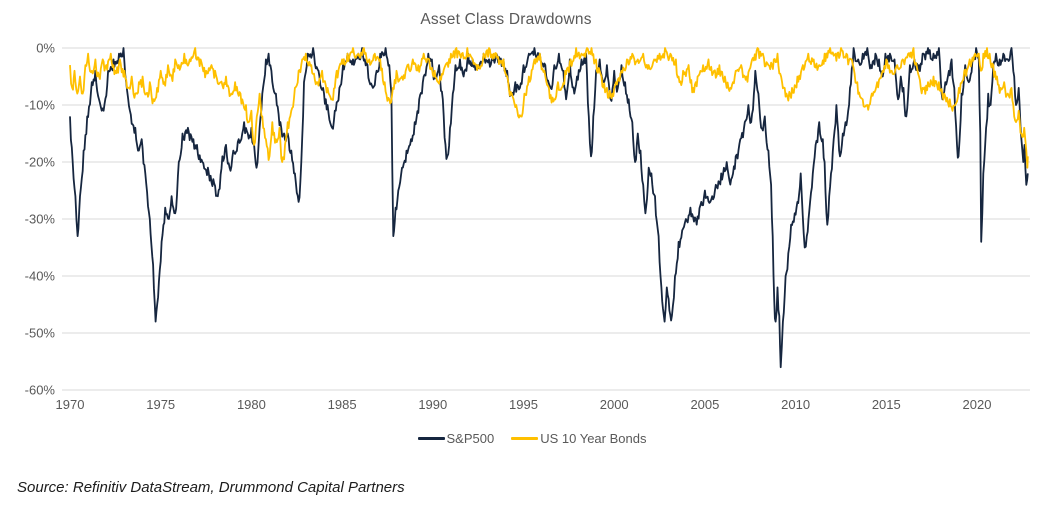 This screenshot has height=508, width=1064. I want to click on chart-legend: S&P500 US 10 Year Bonds, so click(532, 438).